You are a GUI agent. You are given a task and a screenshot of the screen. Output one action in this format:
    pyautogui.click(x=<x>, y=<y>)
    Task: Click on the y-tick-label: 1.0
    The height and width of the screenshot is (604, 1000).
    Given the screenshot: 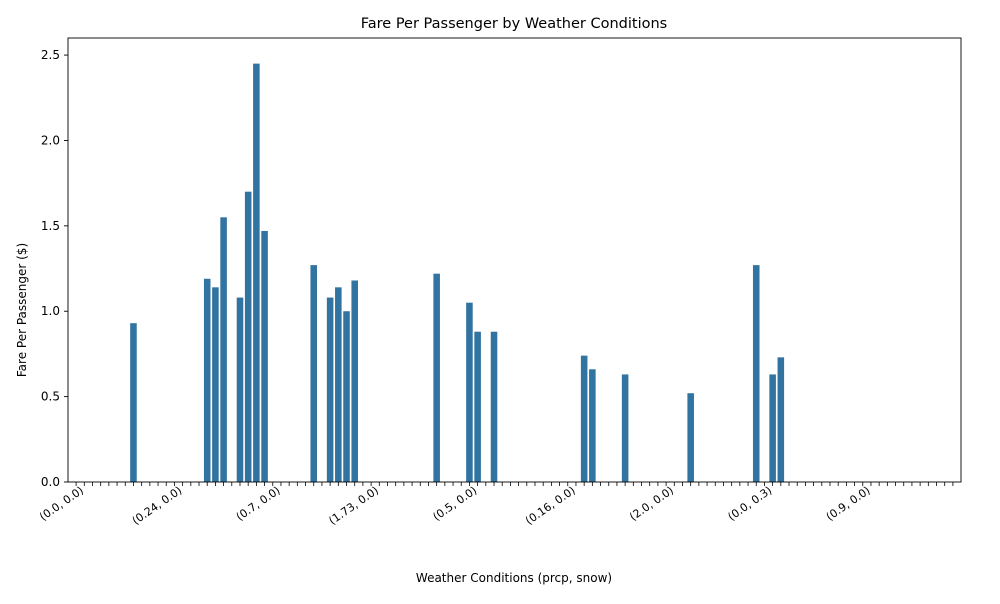 What is the action you would take?
    pyautogui.click(x=50, y=311)
    